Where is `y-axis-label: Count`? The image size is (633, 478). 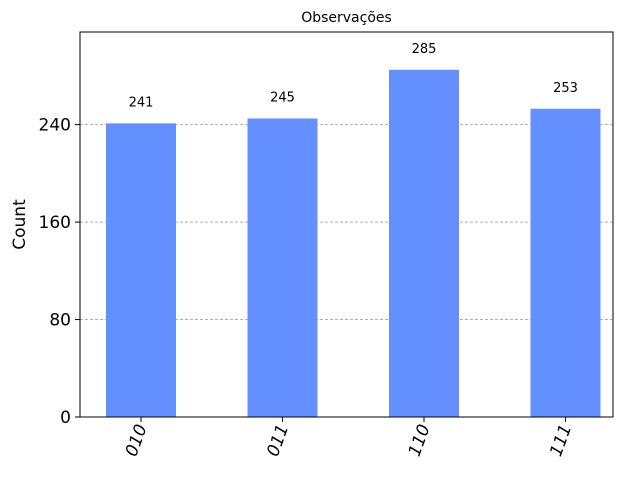
y-axis-label: Count is located at coordinates (20, 224).